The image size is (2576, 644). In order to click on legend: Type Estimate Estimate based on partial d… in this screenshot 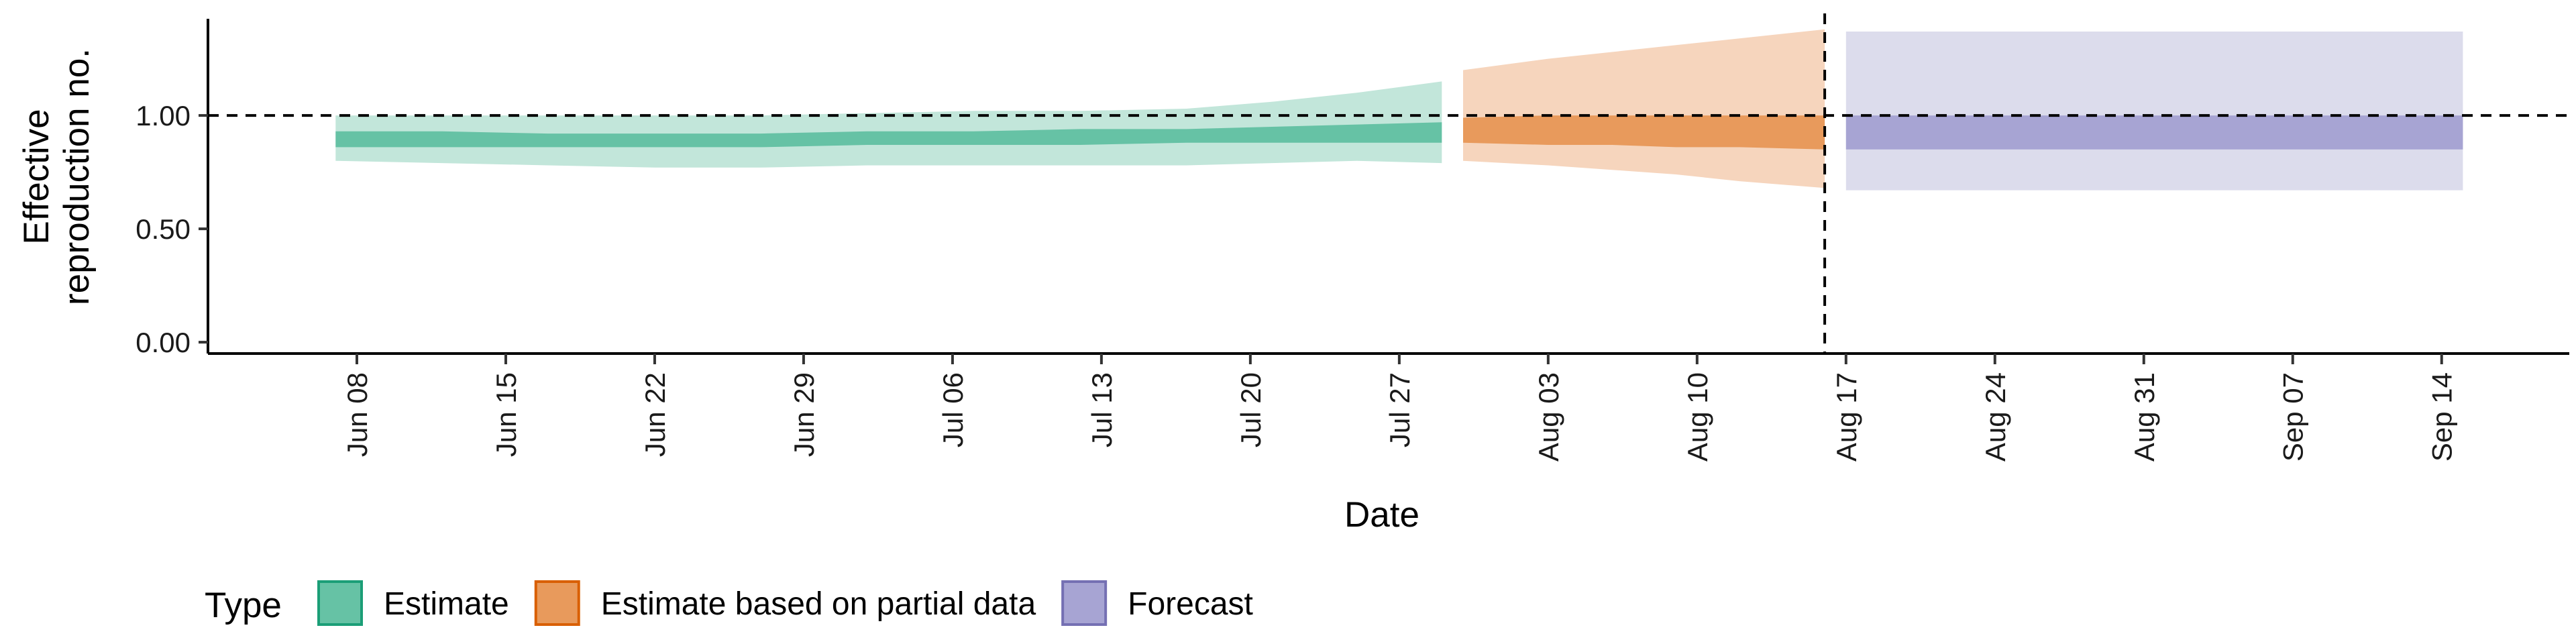, I will do `click(729, 603)`.